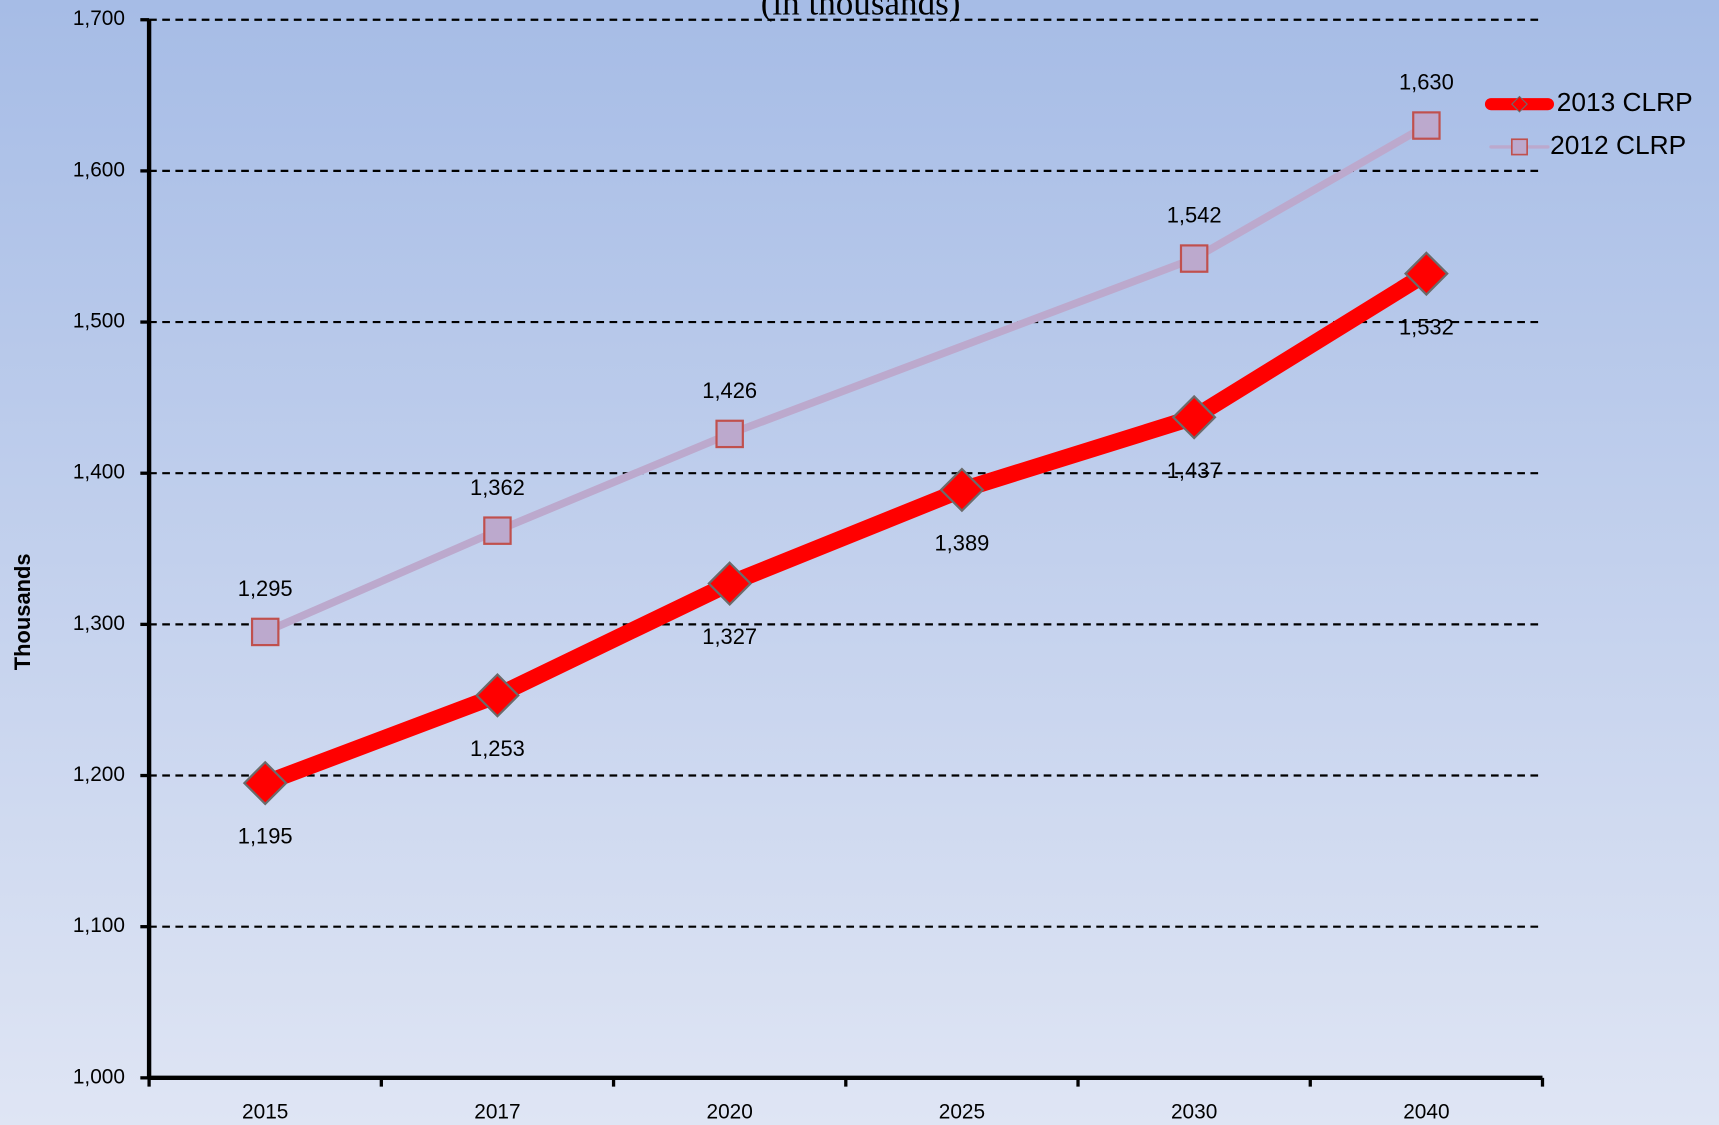  I want to click on data-label: 1,295, so click(265, 588).